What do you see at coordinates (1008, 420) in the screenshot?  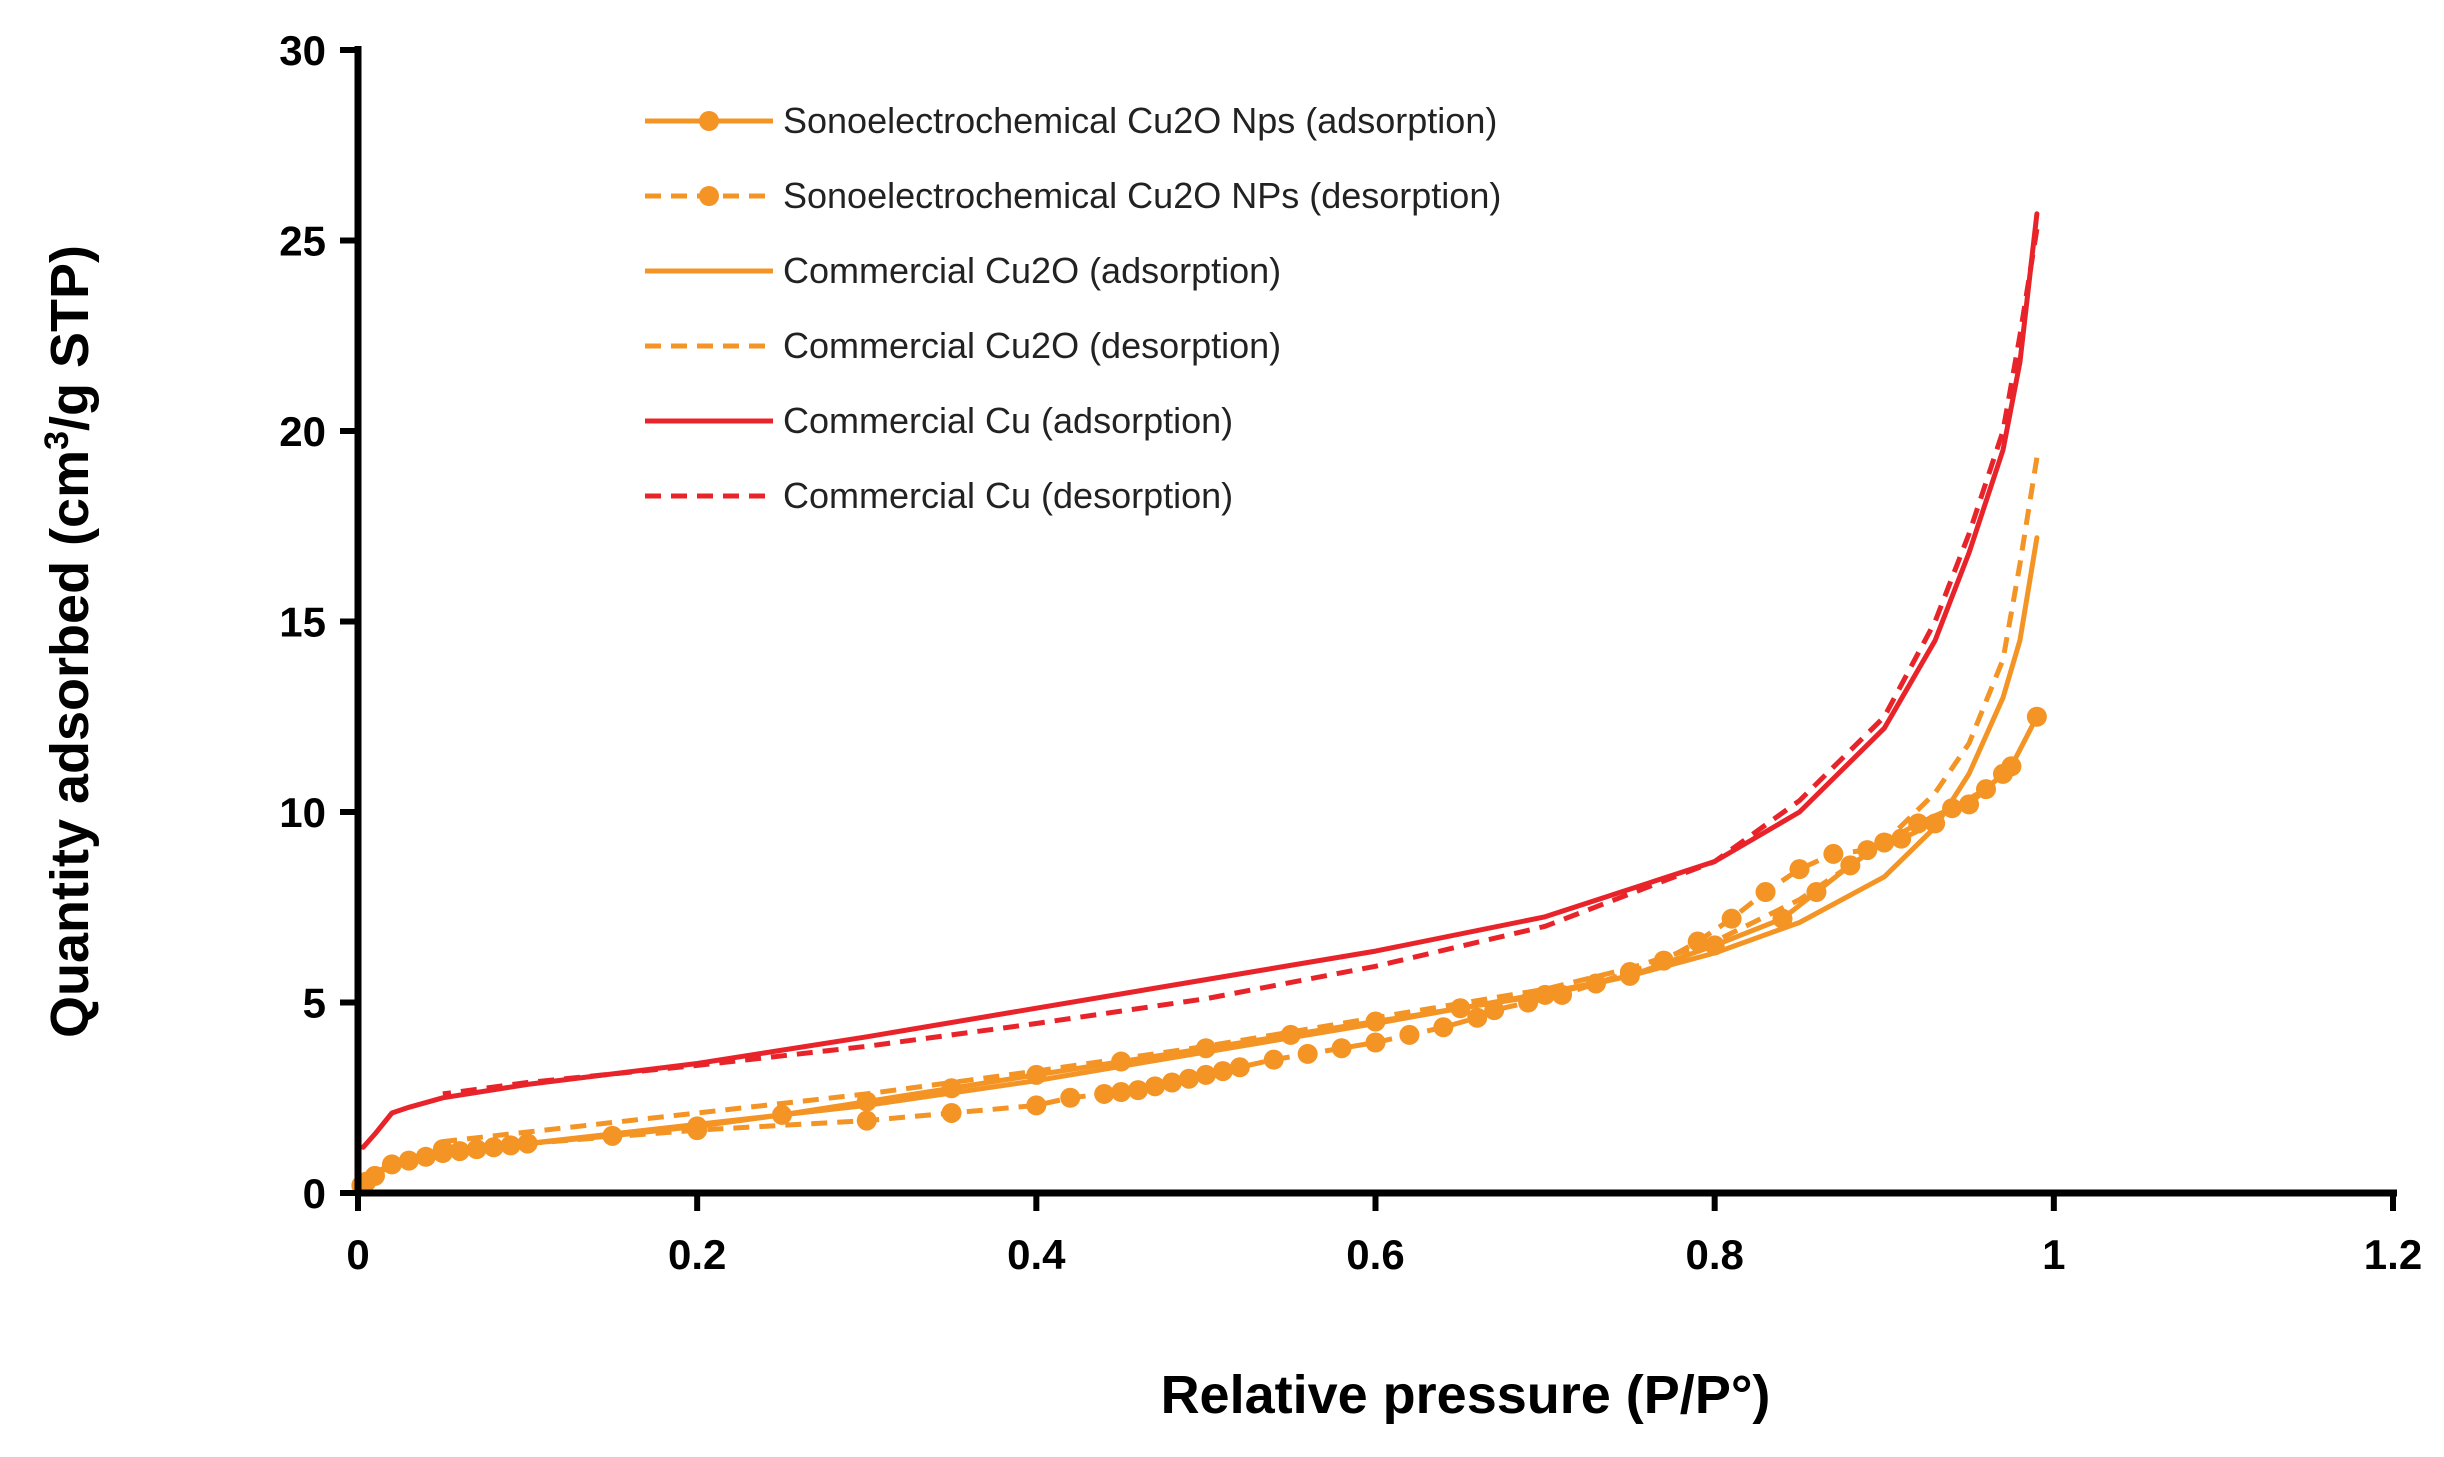 I see `legend-label: Commercial Cu (adsorption)` at bounding box center [1008, 420].